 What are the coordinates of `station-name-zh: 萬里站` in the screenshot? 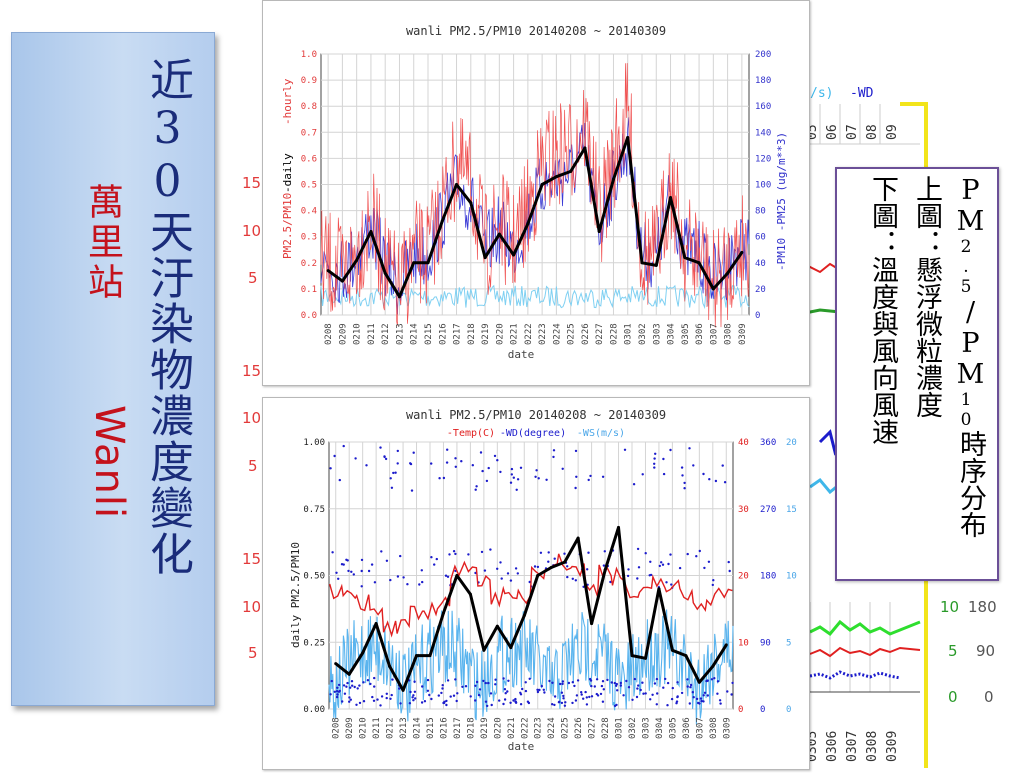 It's located at (102, 243).